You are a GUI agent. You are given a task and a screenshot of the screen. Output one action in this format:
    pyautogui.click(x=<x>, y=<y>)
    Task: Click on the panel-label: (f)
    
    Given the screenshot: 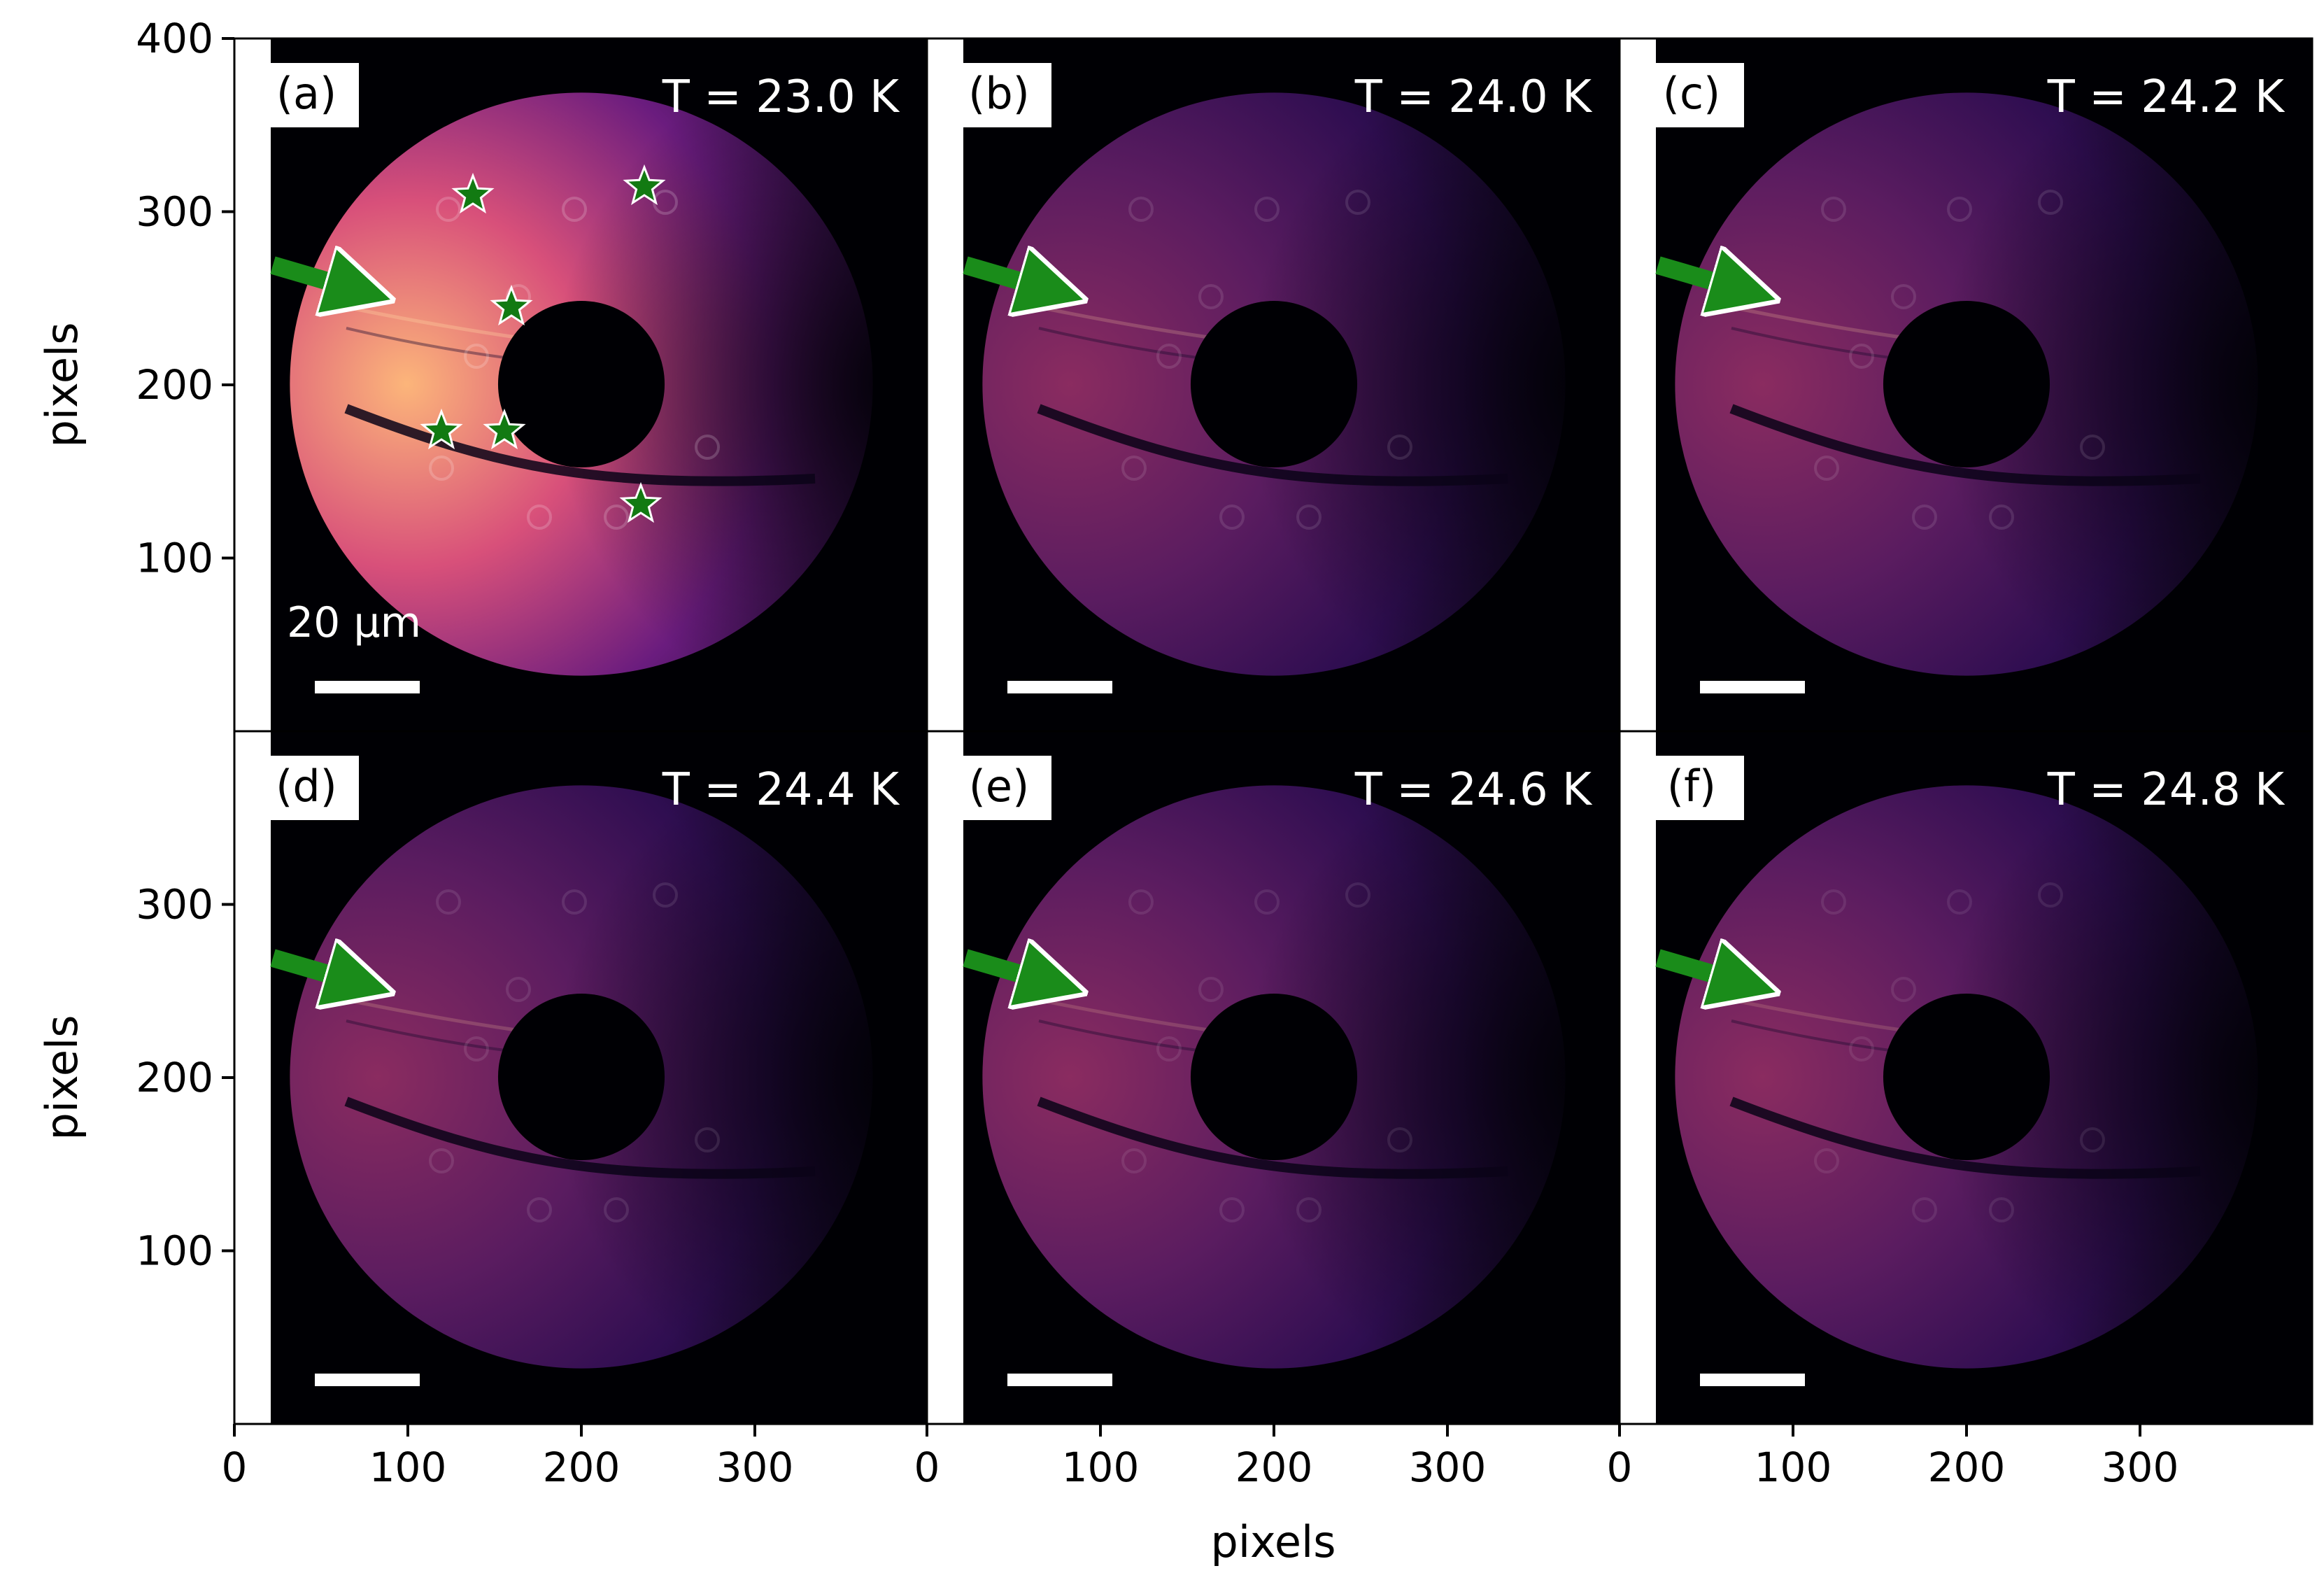 What is the action you would take?
    pyautogui.click(x=1691, y=788)
    